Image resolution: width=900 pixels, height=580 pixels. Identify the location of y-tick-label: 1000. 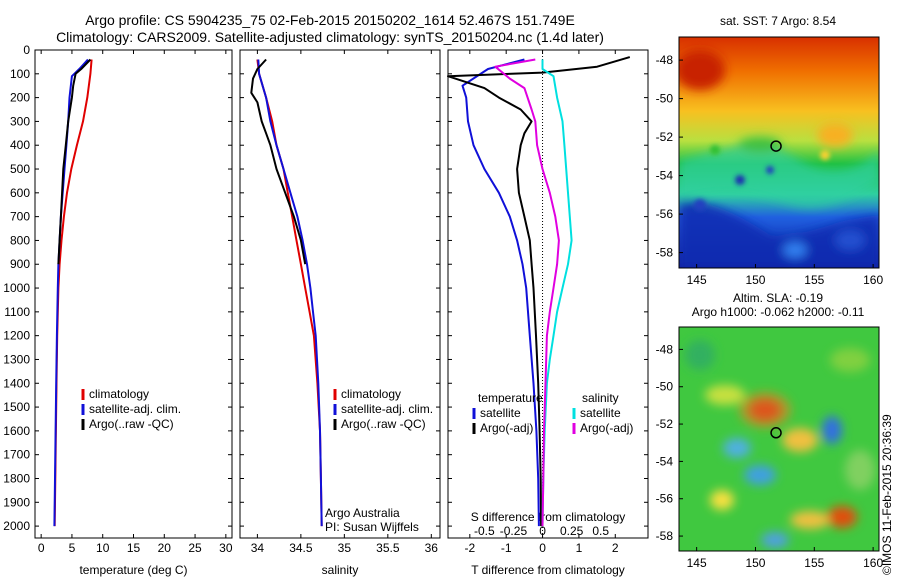
(16, 288).